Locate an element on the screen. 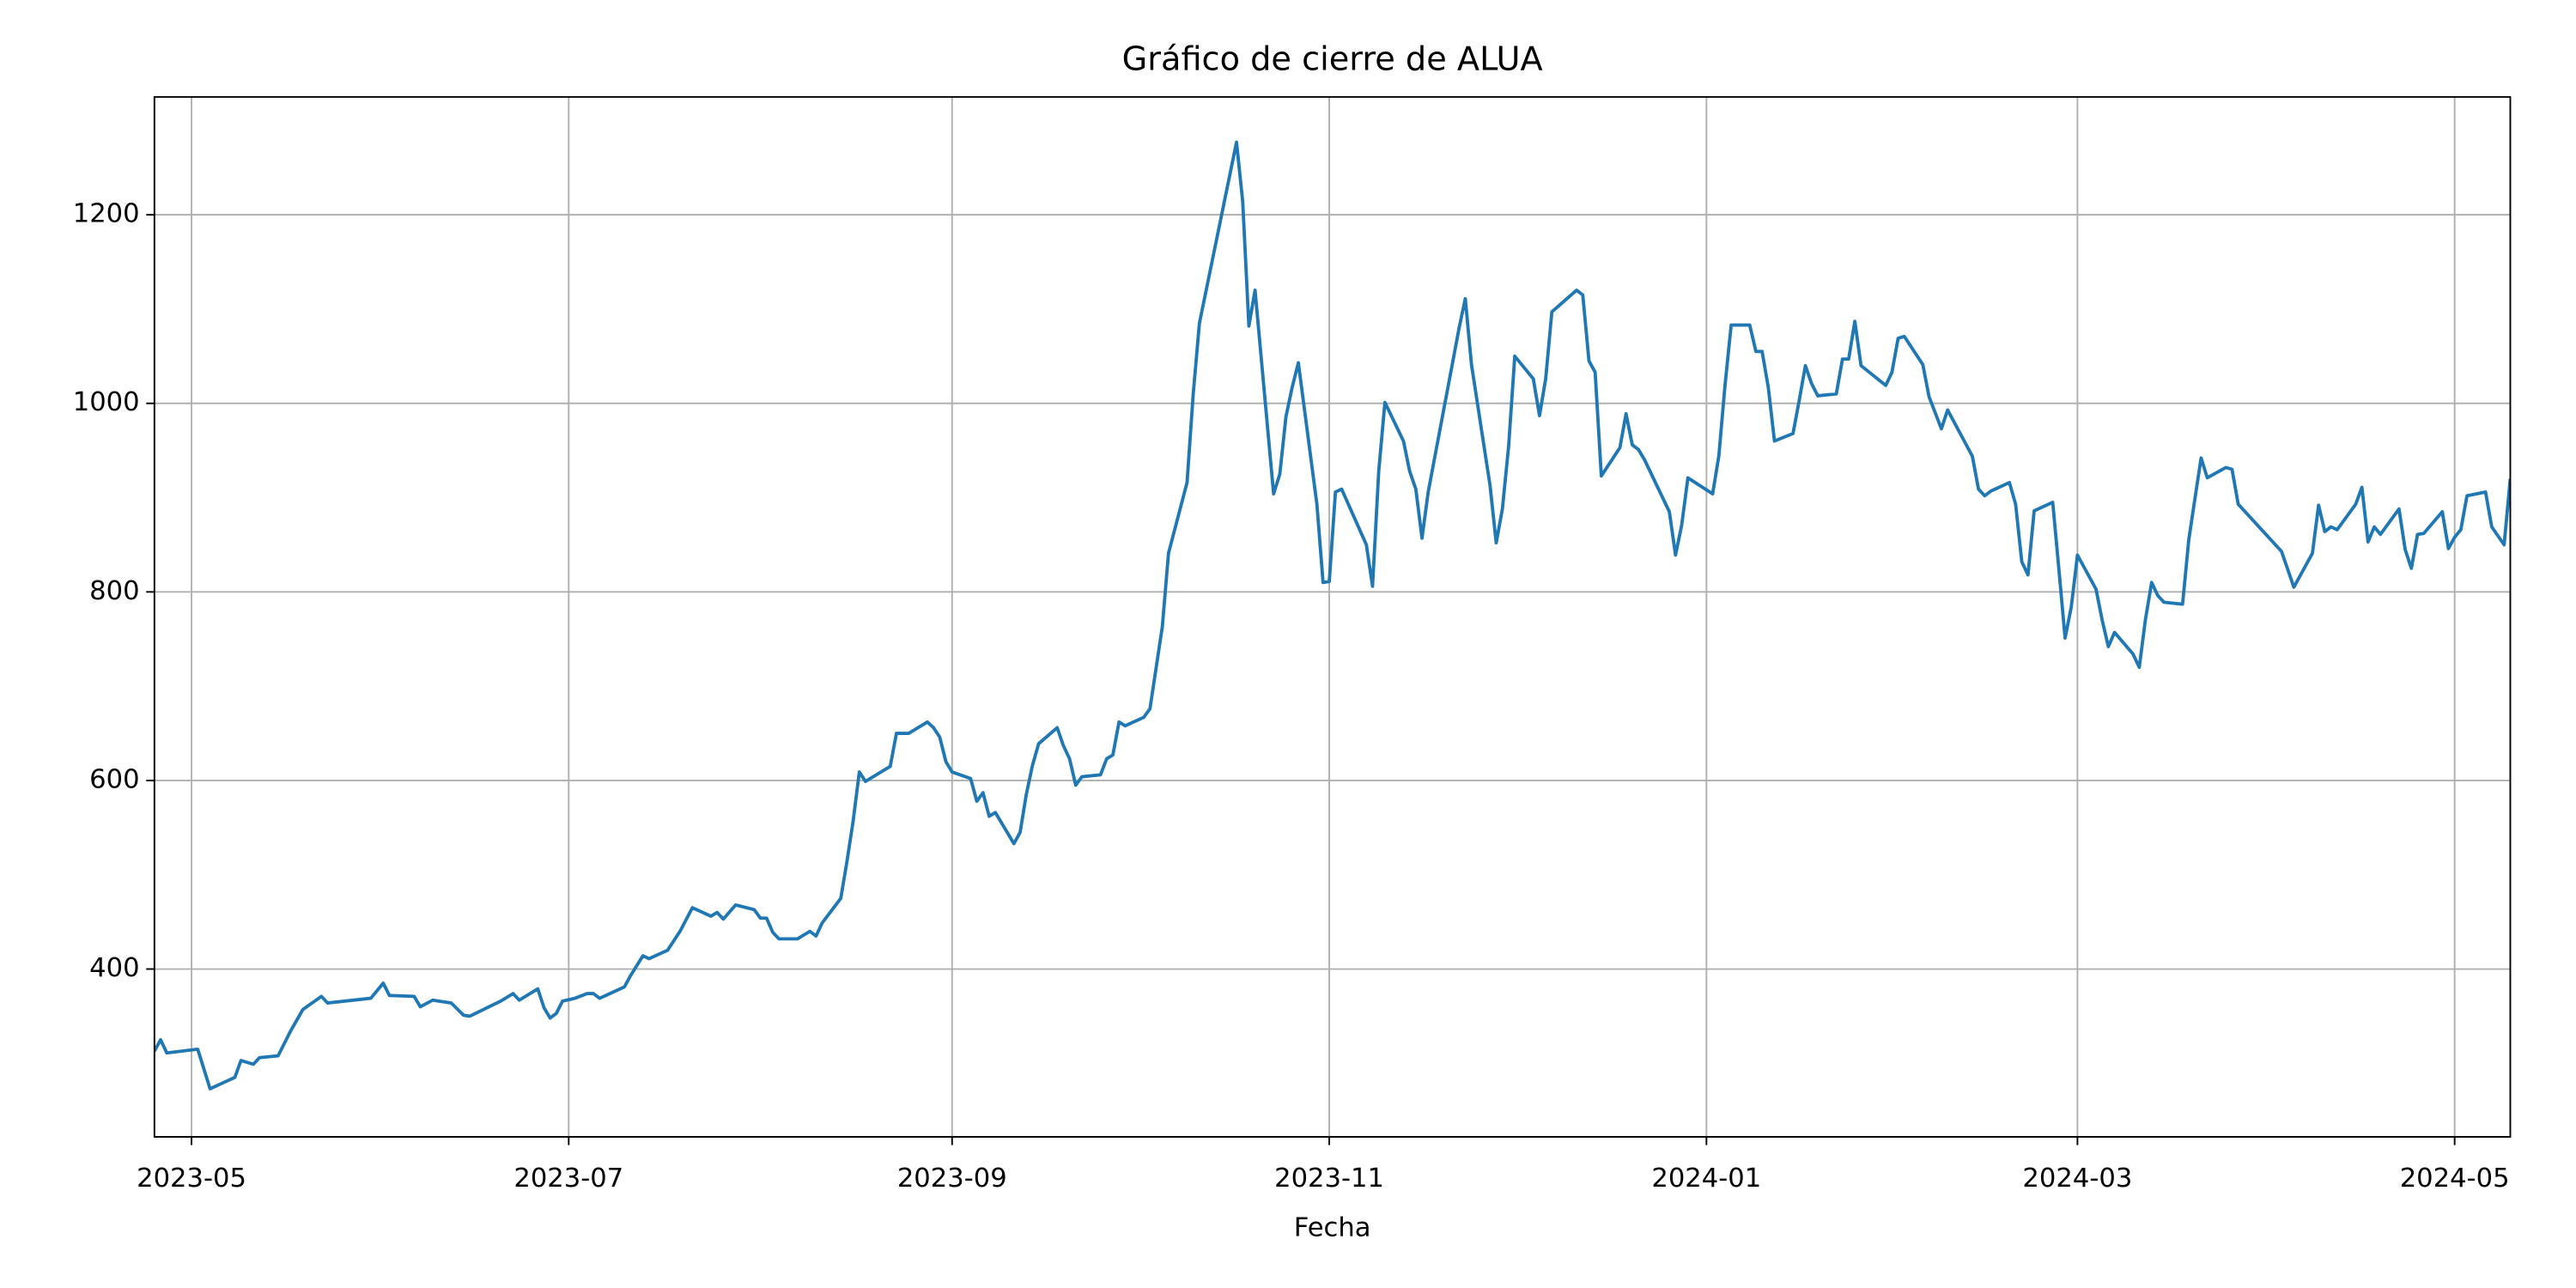 This screenshot has width=2576, height=1288. x-tick-label: 2024-05 is located at coordinates (2455, 1178).